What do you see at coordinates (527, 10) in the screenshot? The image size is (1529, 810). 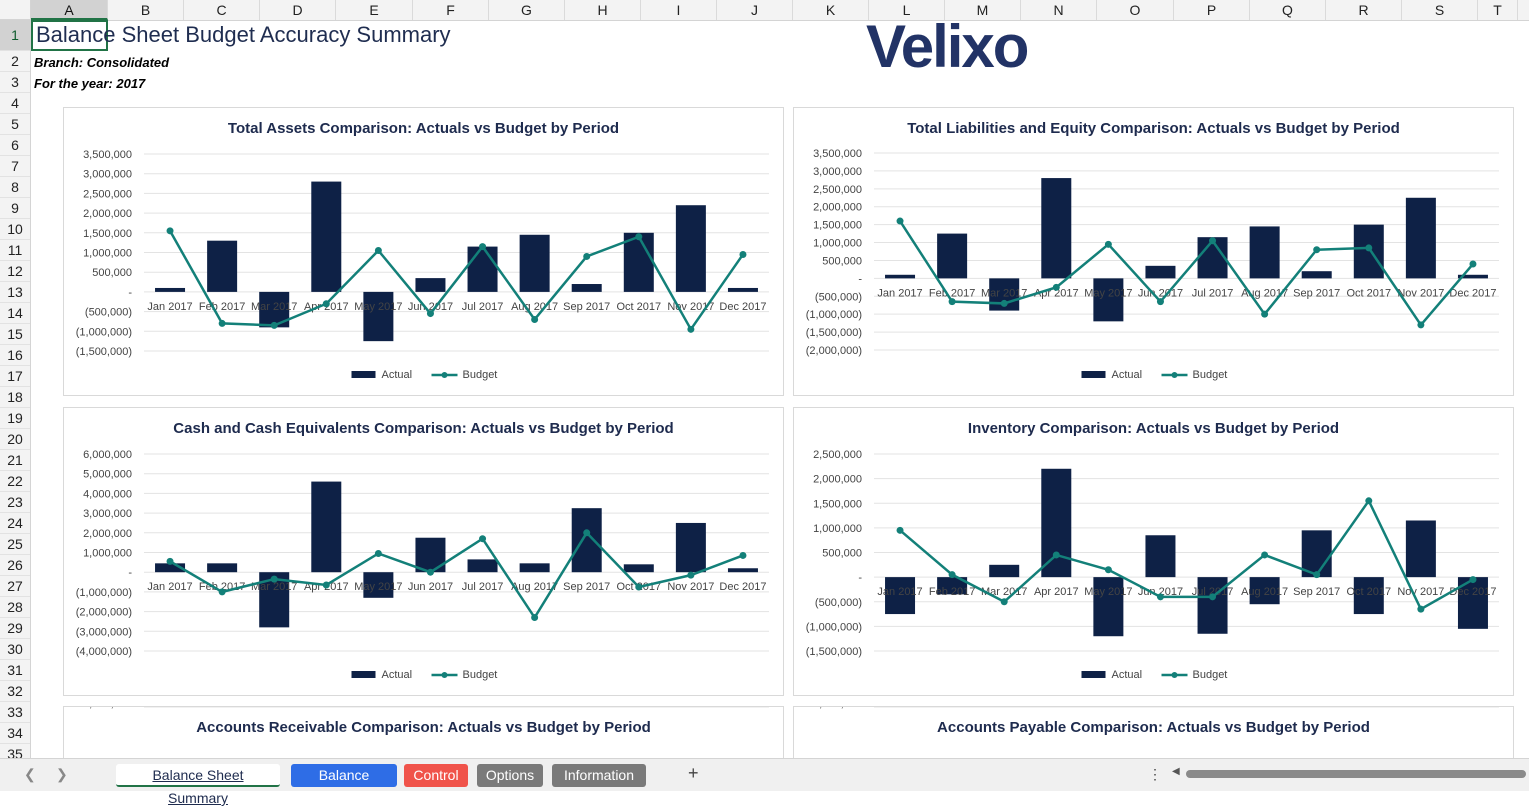 I see `column-header-g: G` at bounding box center [527, 10].